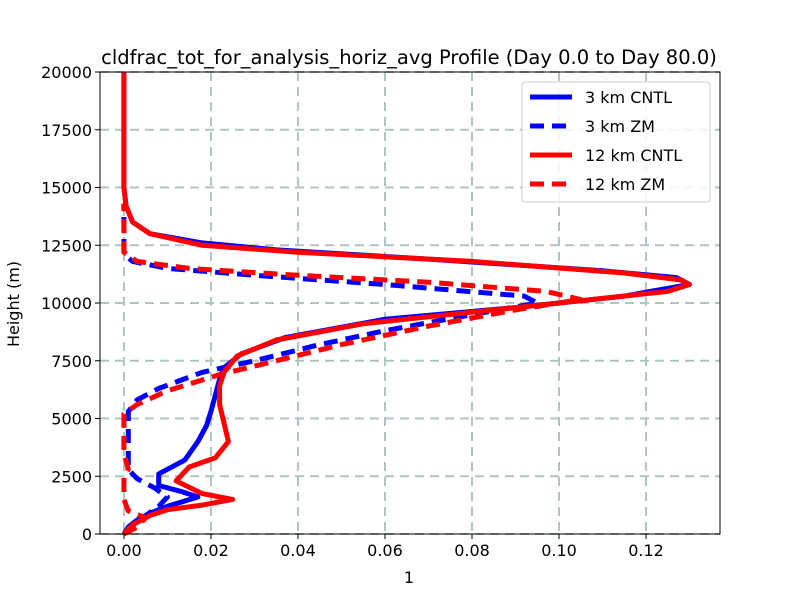 Image resolution: width=800 pixels, height=600 pixels. I want to click on x-tick-label: 0.02, so click(211, 550).